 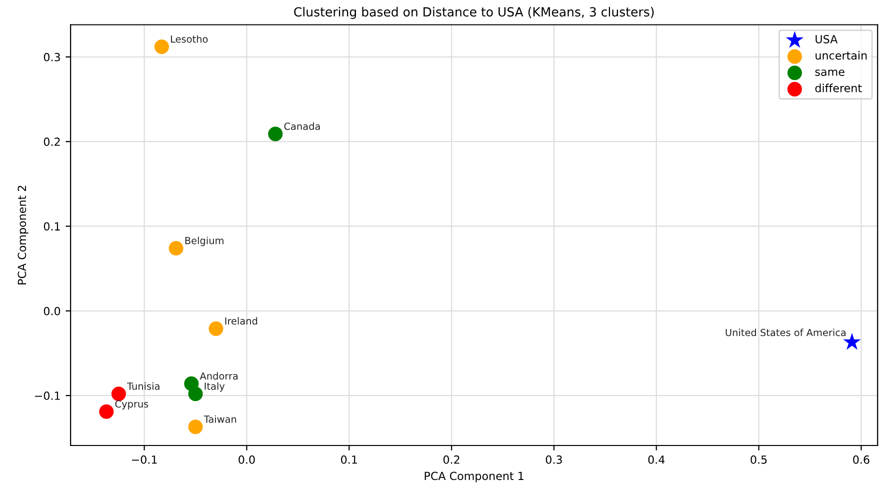 I want to click on annotation: Canada, so click(x=302, y=126).